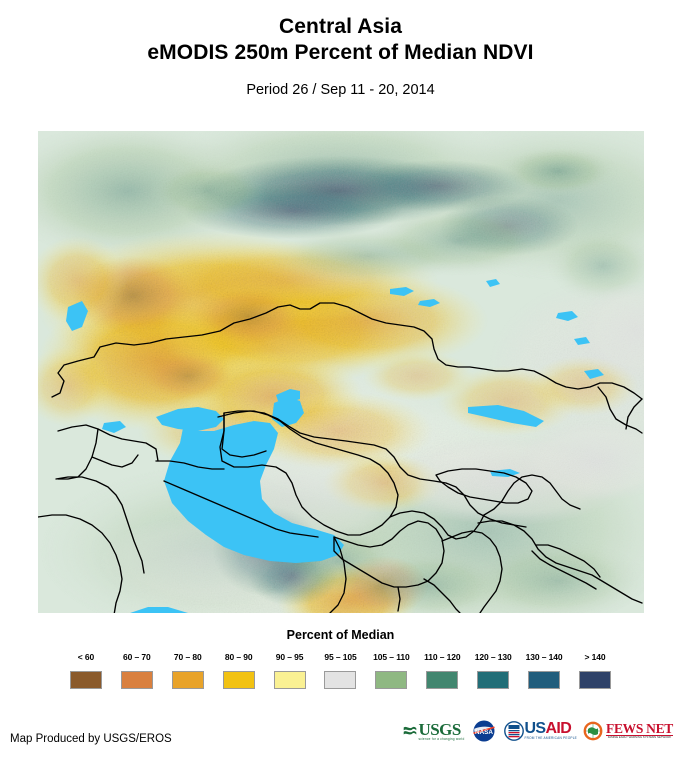 This screenshot has width=681, height=758. What do you see at coordinates (634, 414) in the screenshot?
I see `border-mongolia` at bounding box center [634, 414].